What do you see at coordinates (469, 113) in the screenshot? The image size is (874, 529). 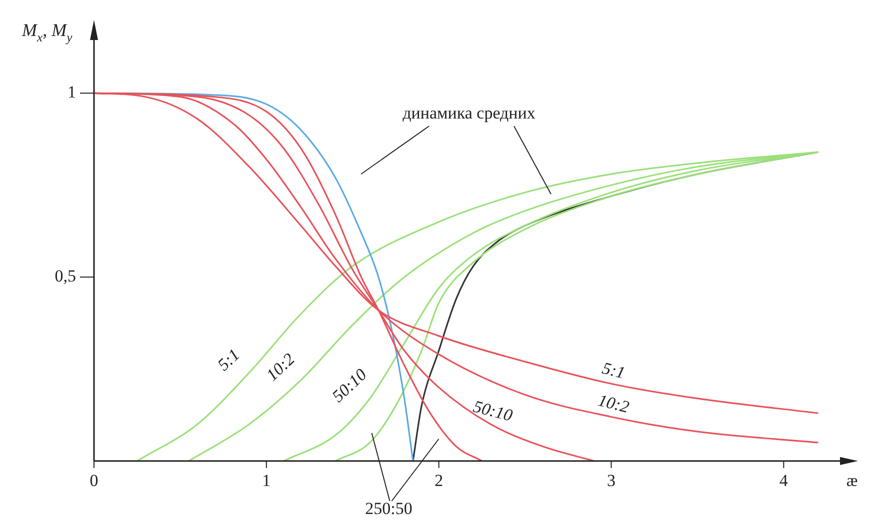 I see `annotation: динамика средних` at bounding box center [469, 113].